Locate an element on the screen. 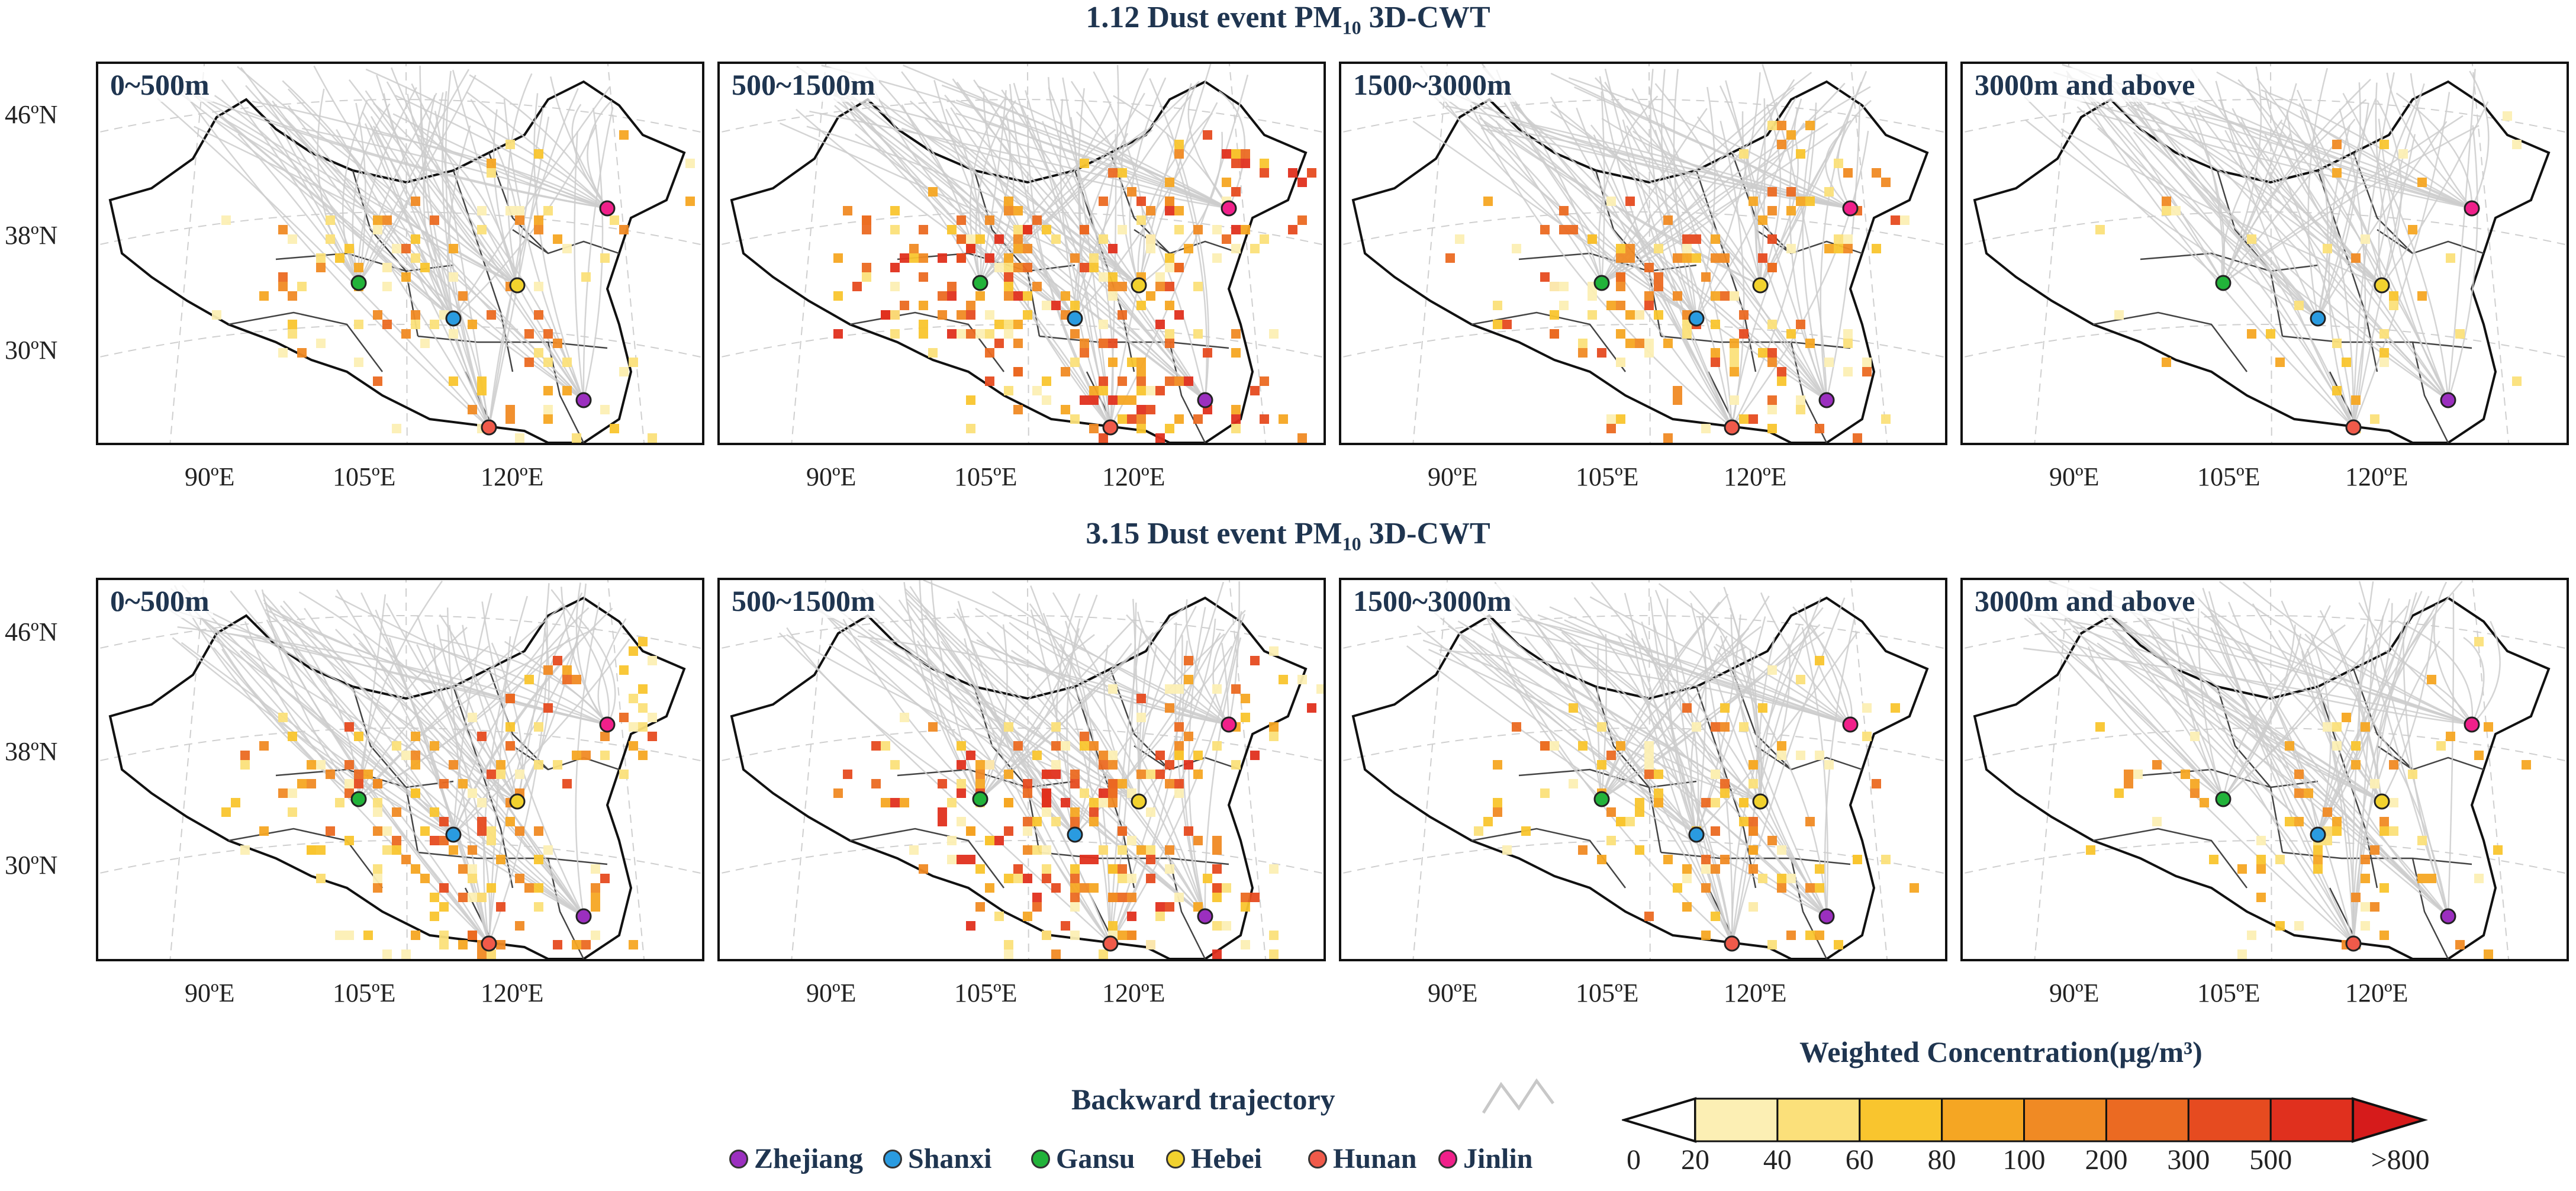 This screenshot has width=2576, height=1191. colorbar-tick-label: 500 is located at coordinates (2271, 1160).